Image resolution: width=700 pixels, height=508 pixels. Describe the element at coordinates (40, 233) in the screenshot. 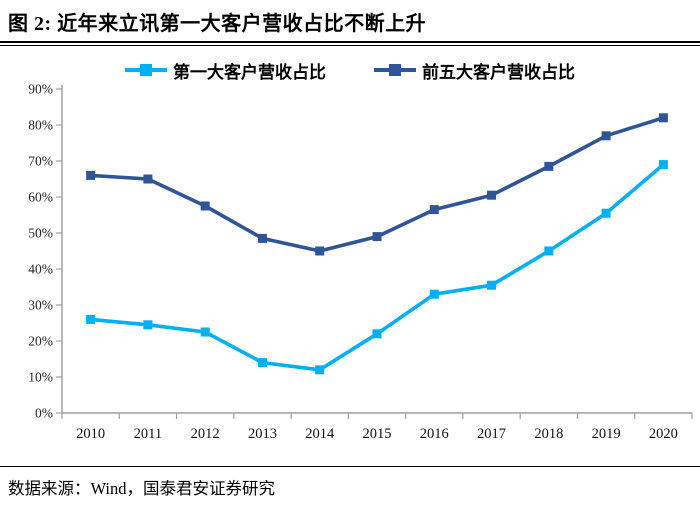

I see `svg-text: 50%` at that location.